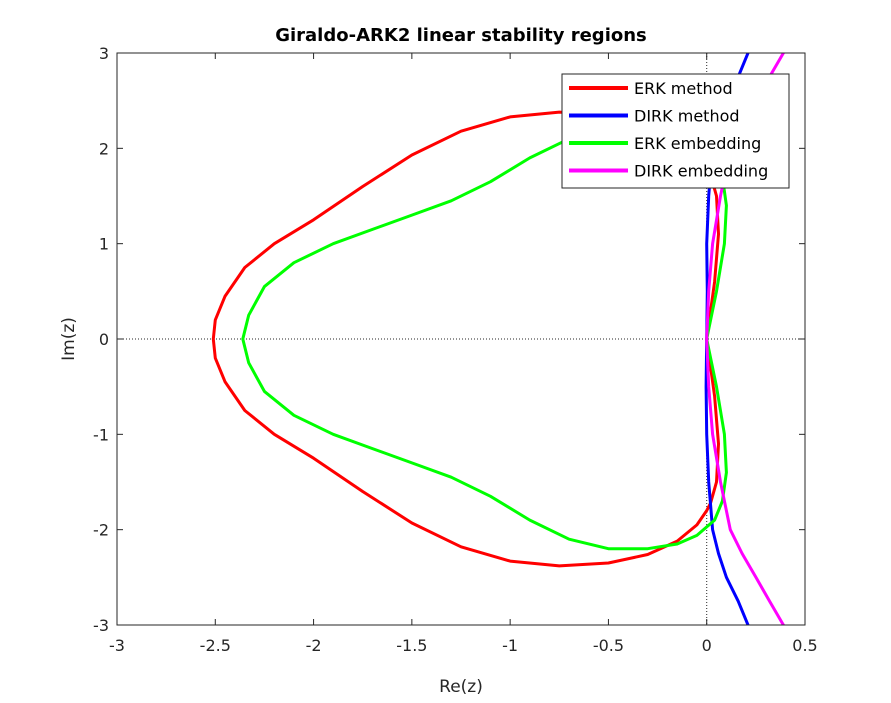 The height and width of the screenshot is (703, 891). Describe the element at coordinates (608, 645) in the screenshot. I see `x-tick-label: -0.5` at that location.